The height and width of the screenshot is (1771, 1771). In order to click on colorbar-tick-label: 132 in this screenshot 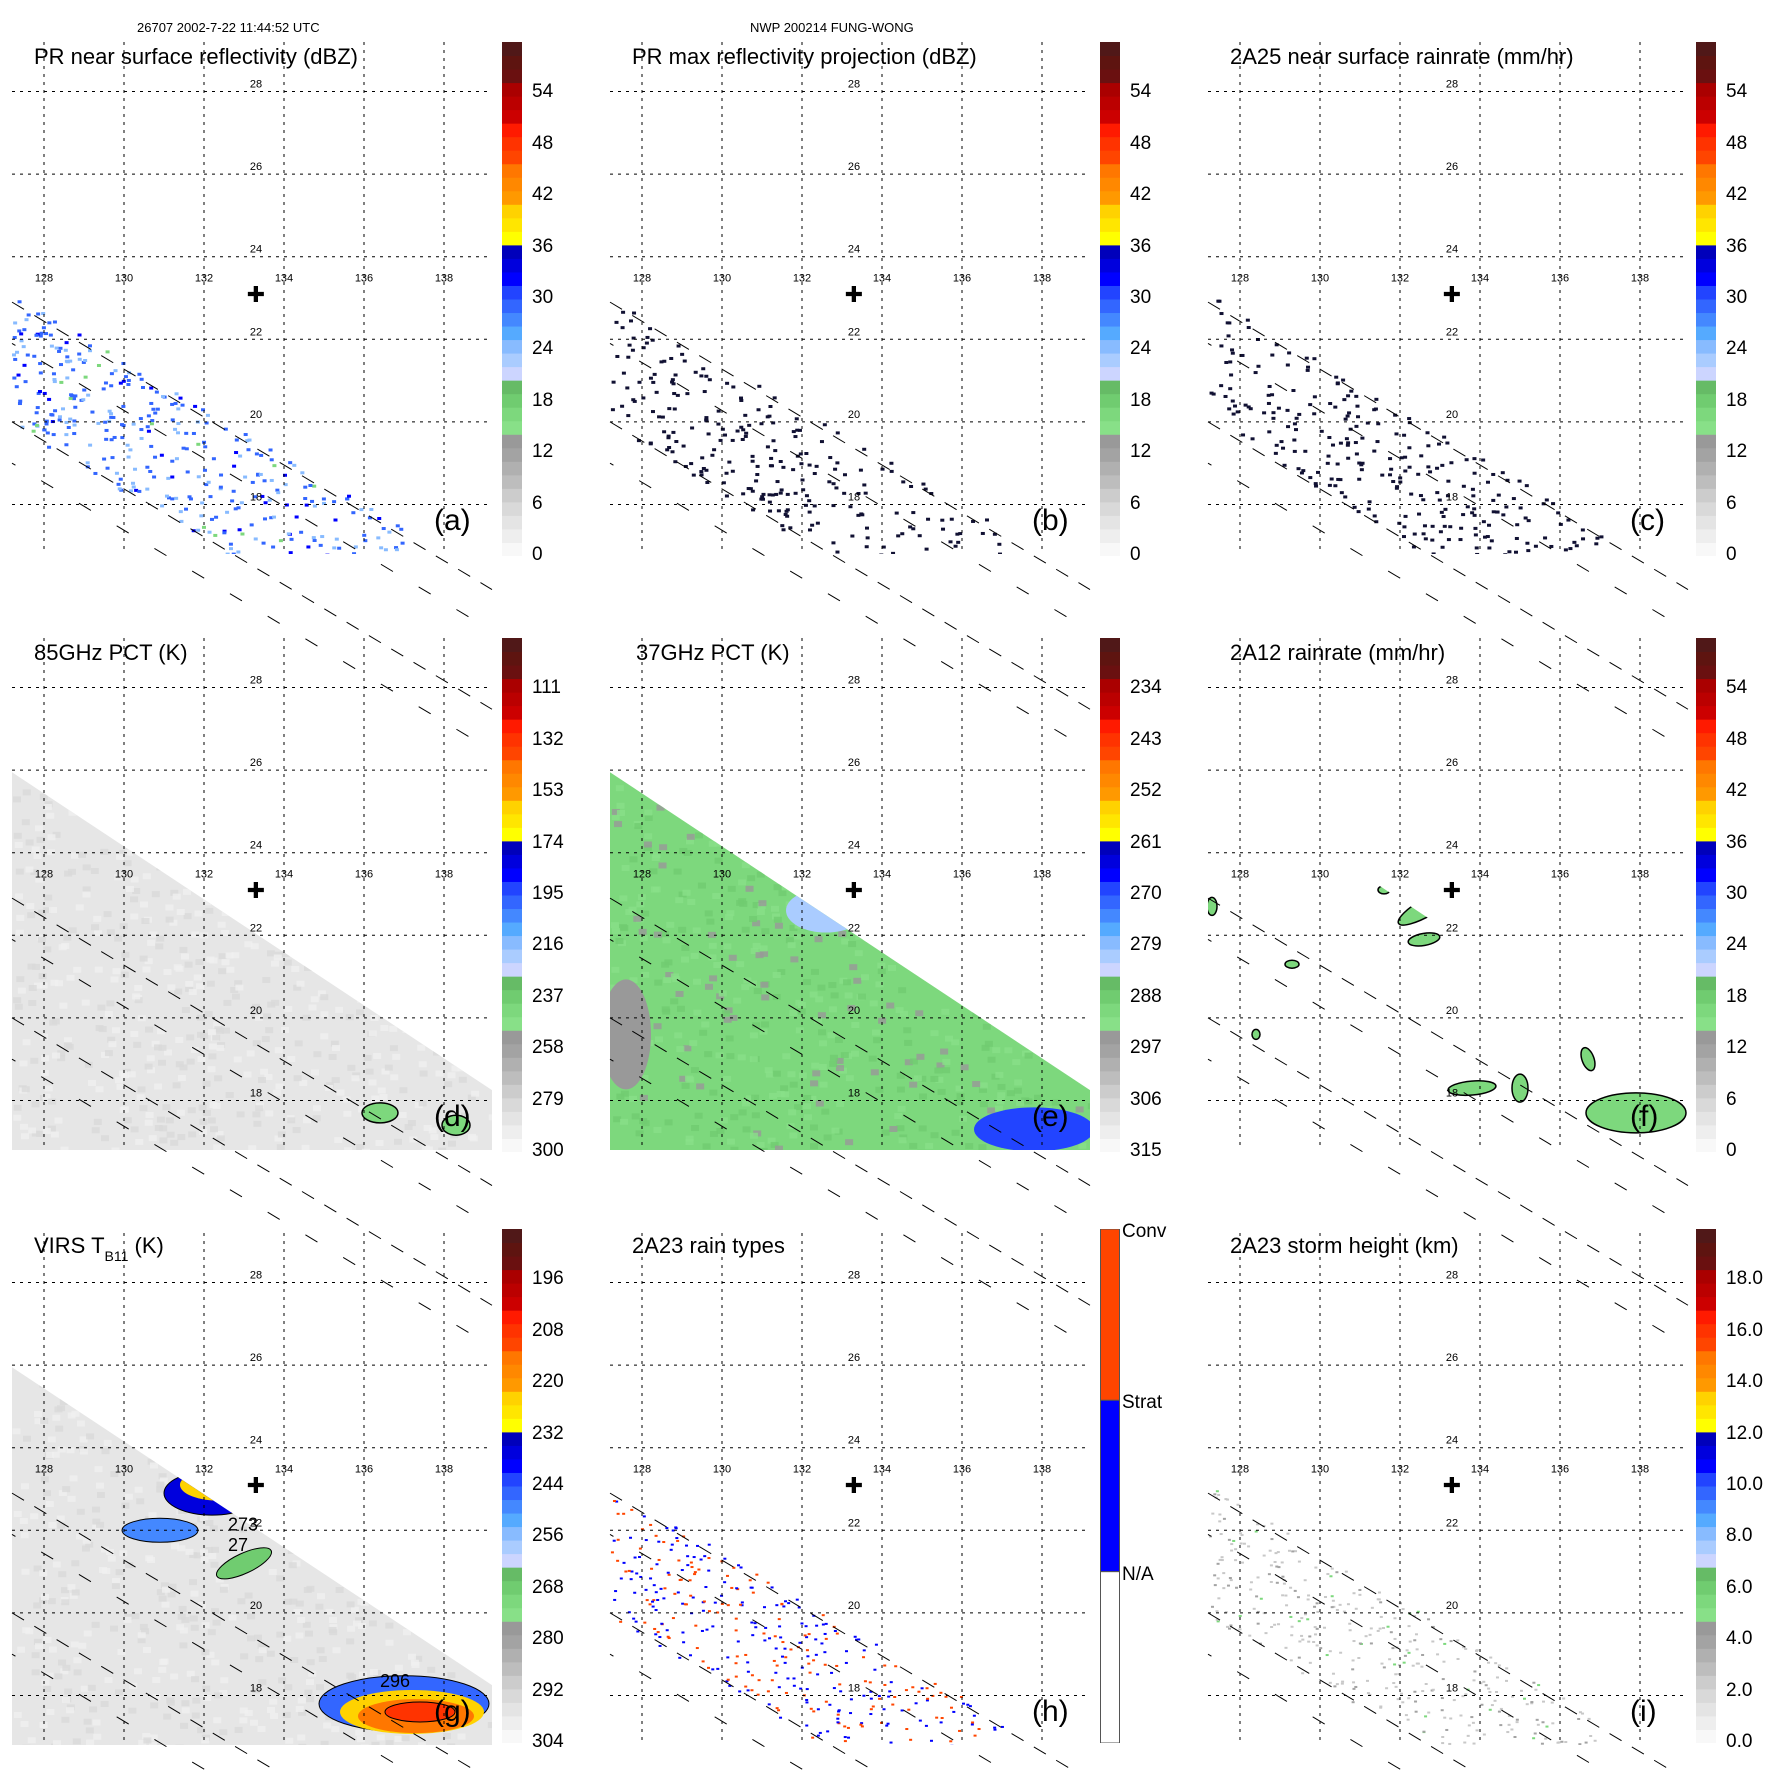, I will do `click(548, 739)`.